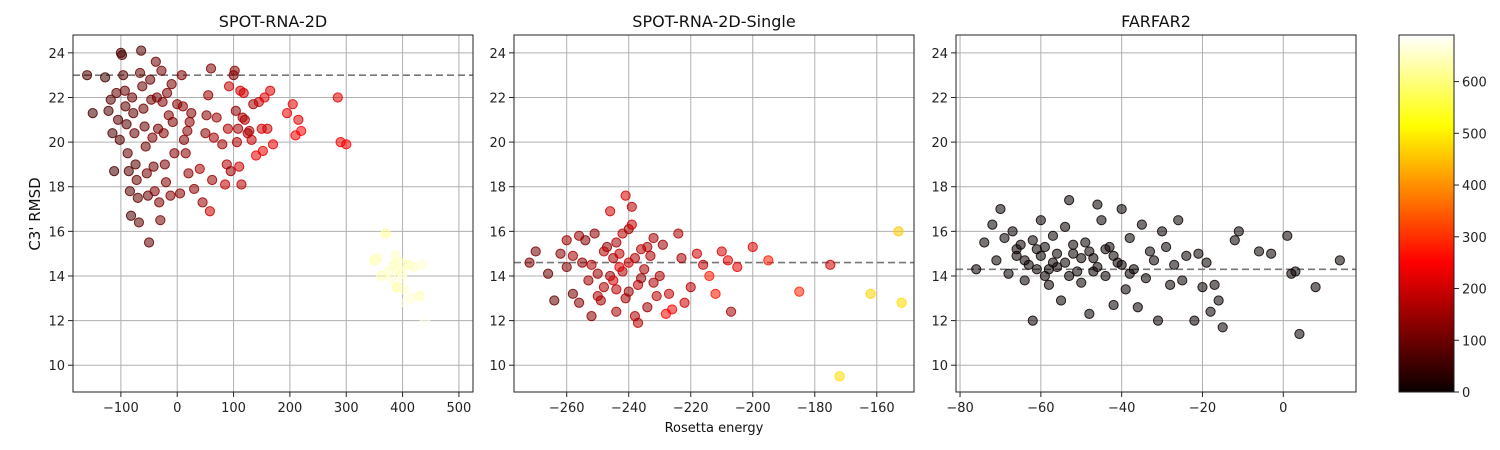  What do you see at coordinates (56, 143) in the screenshot?
I see `y-tick-label: 20` at bounding box center [56, 143].